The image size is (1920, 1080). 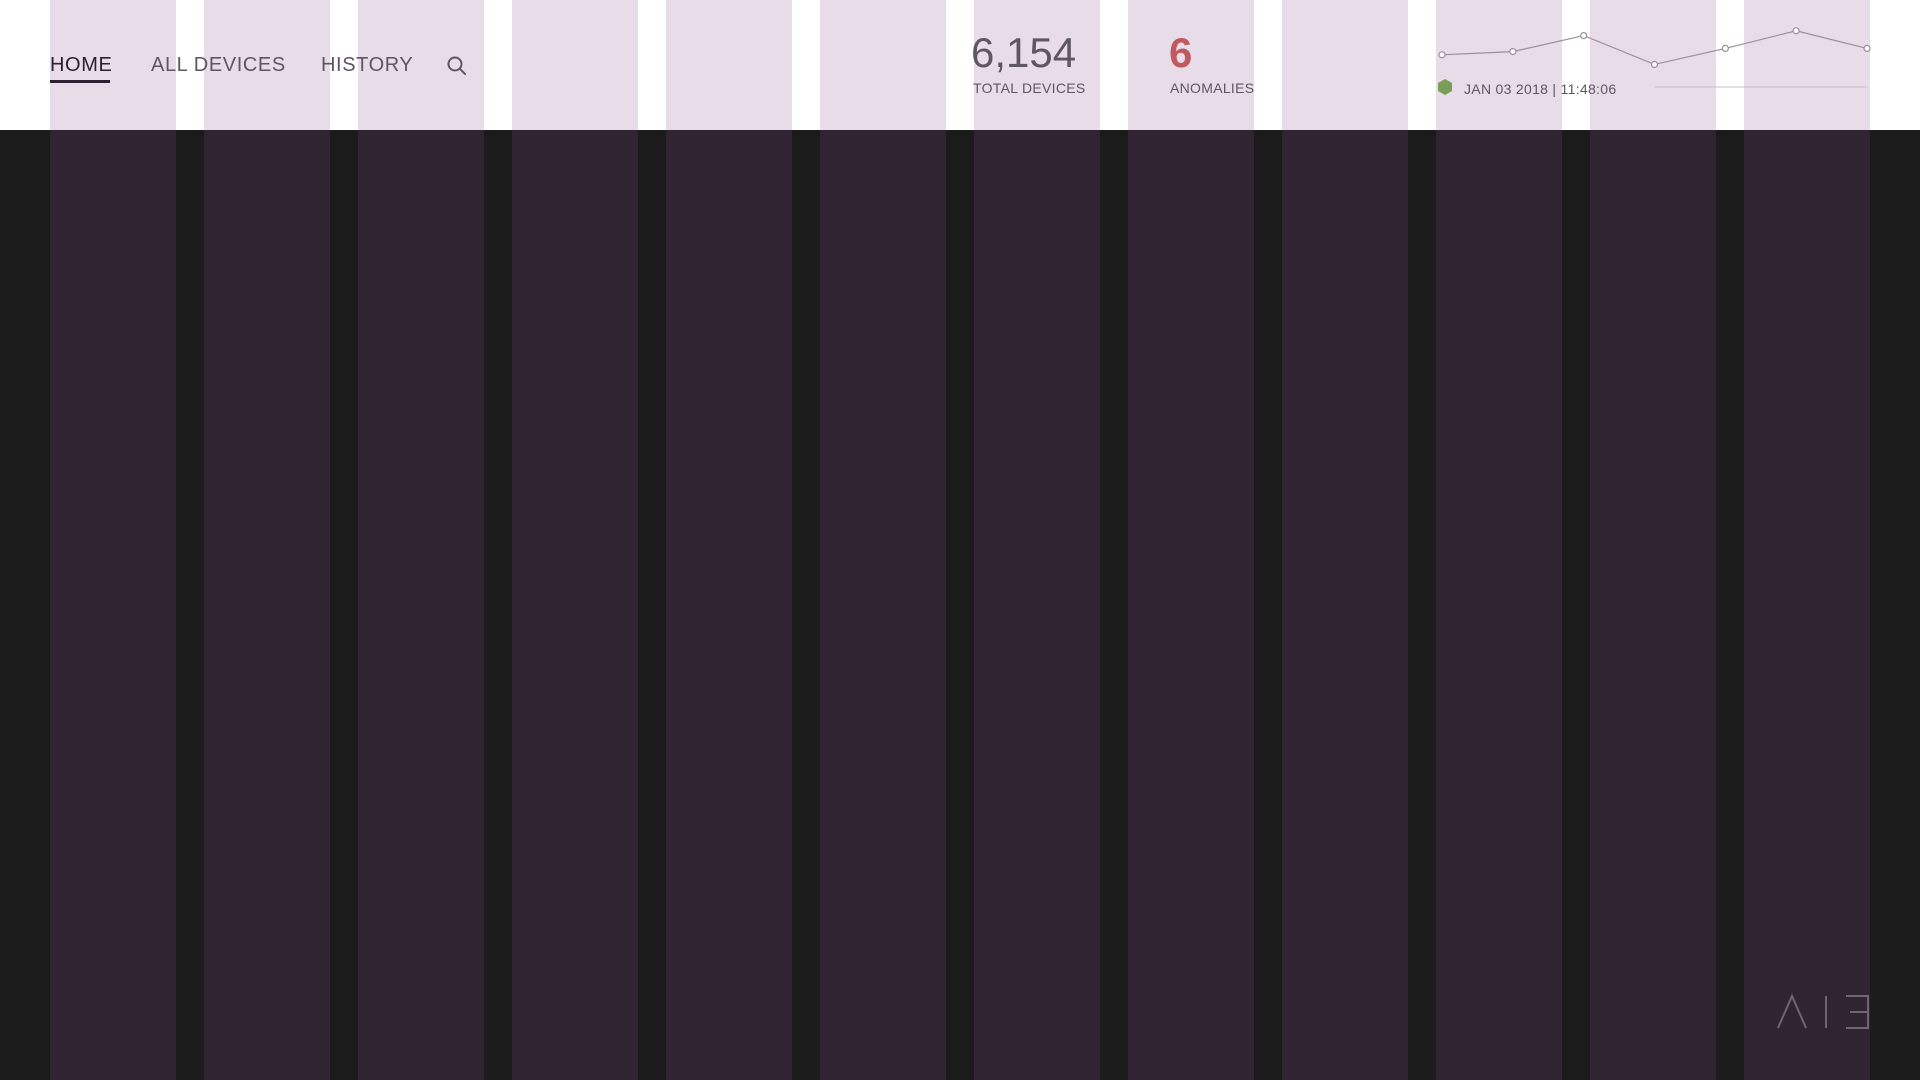 I want to click on anomalies-value: 6, so click(x=1181, y=52).